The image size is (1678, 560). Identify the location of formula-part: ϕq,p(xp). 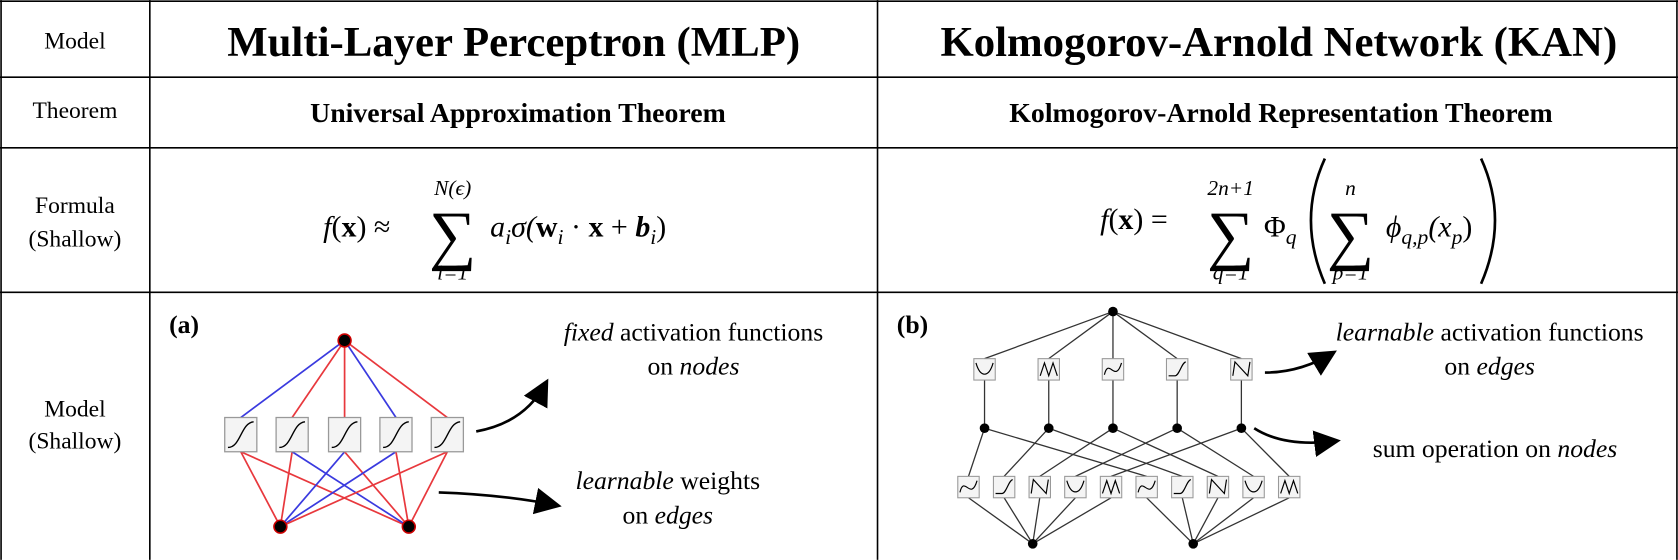
(1429, 230).